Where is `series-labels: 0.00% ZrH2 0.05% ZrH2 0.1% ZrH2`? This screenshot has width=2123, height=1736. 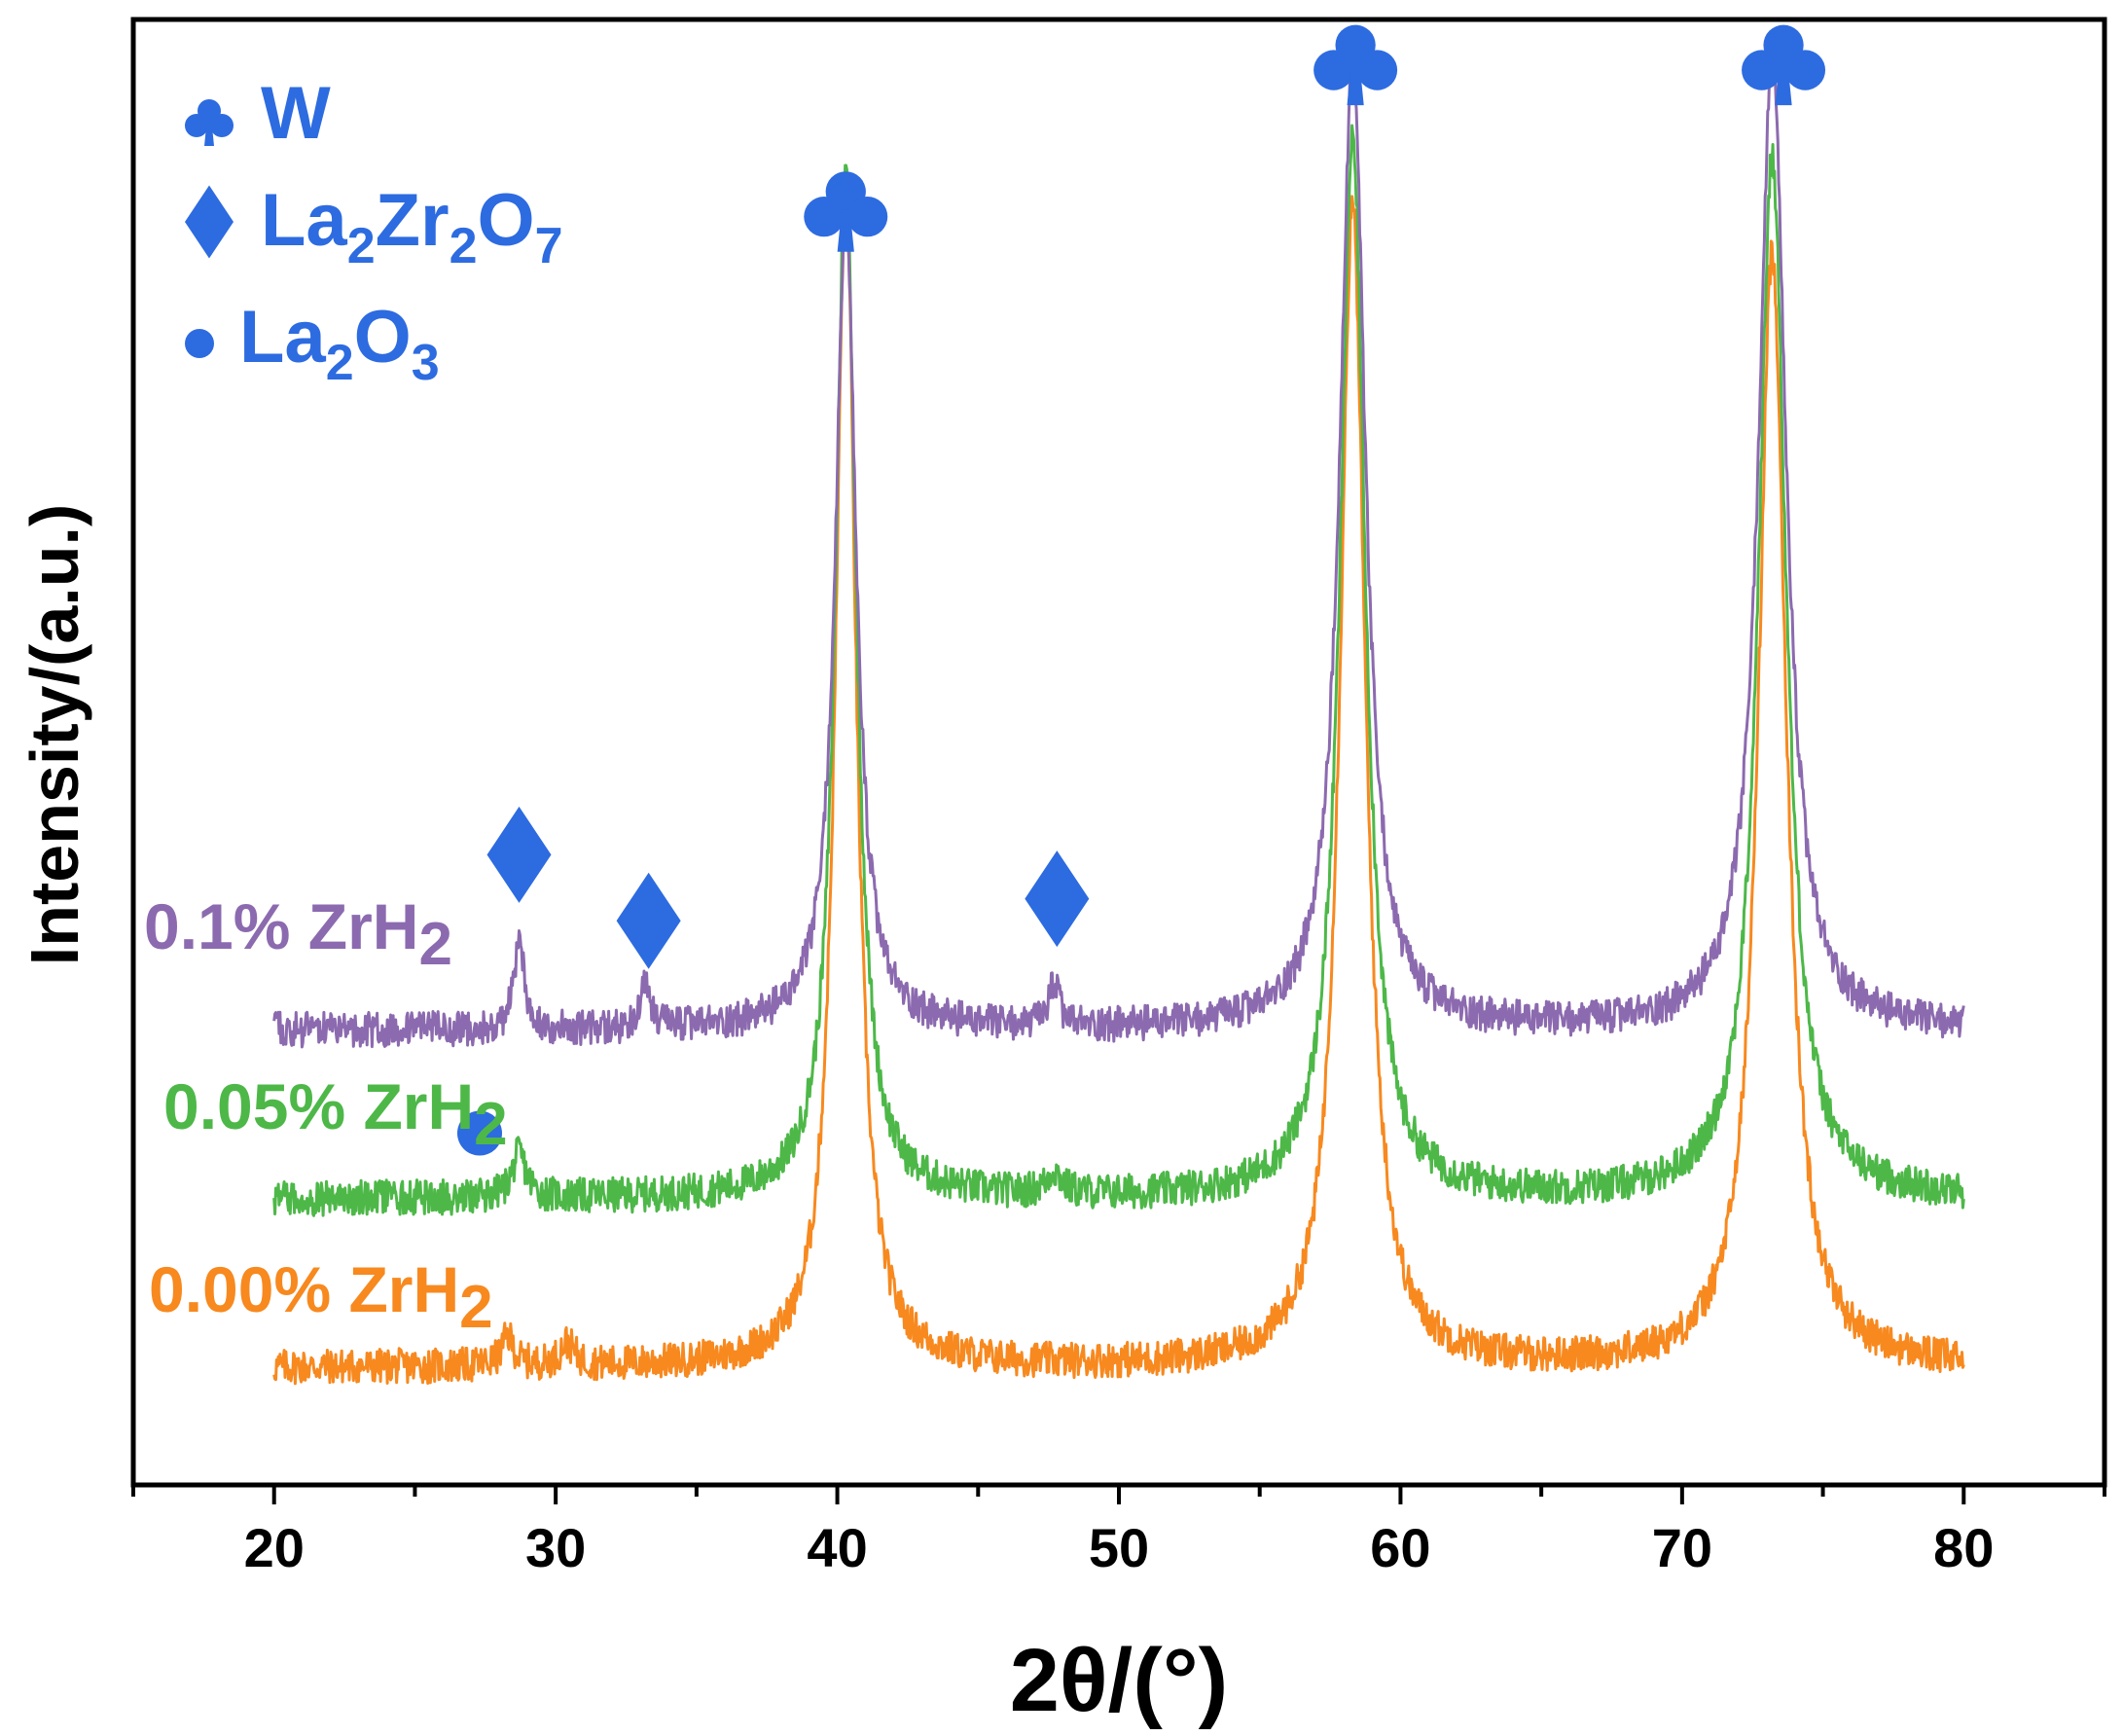
series-labels: 0.00% ZrH2 0.05% ZrH2 0.1% ZrH2 is located at coordinates (326, 1116).